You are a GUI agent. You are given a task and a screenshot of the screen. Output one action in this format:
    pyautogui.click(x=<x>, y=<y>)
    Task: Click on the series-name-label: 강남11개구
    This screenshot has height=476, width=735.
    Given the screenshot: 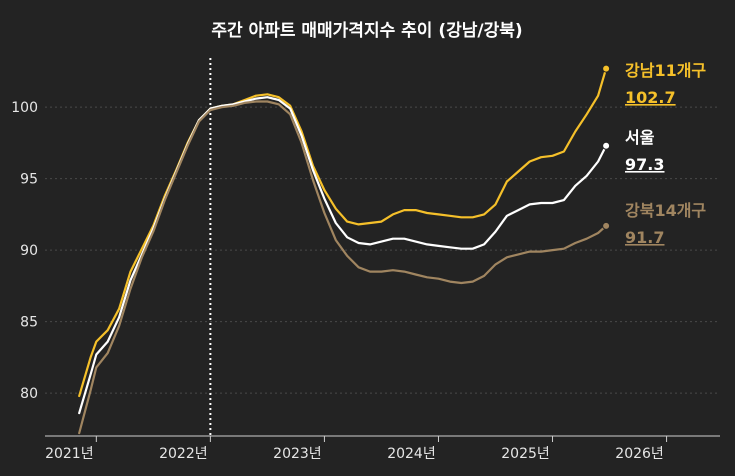 What is the action you would take?
    pyautogui.click(x=665, y=70)
    